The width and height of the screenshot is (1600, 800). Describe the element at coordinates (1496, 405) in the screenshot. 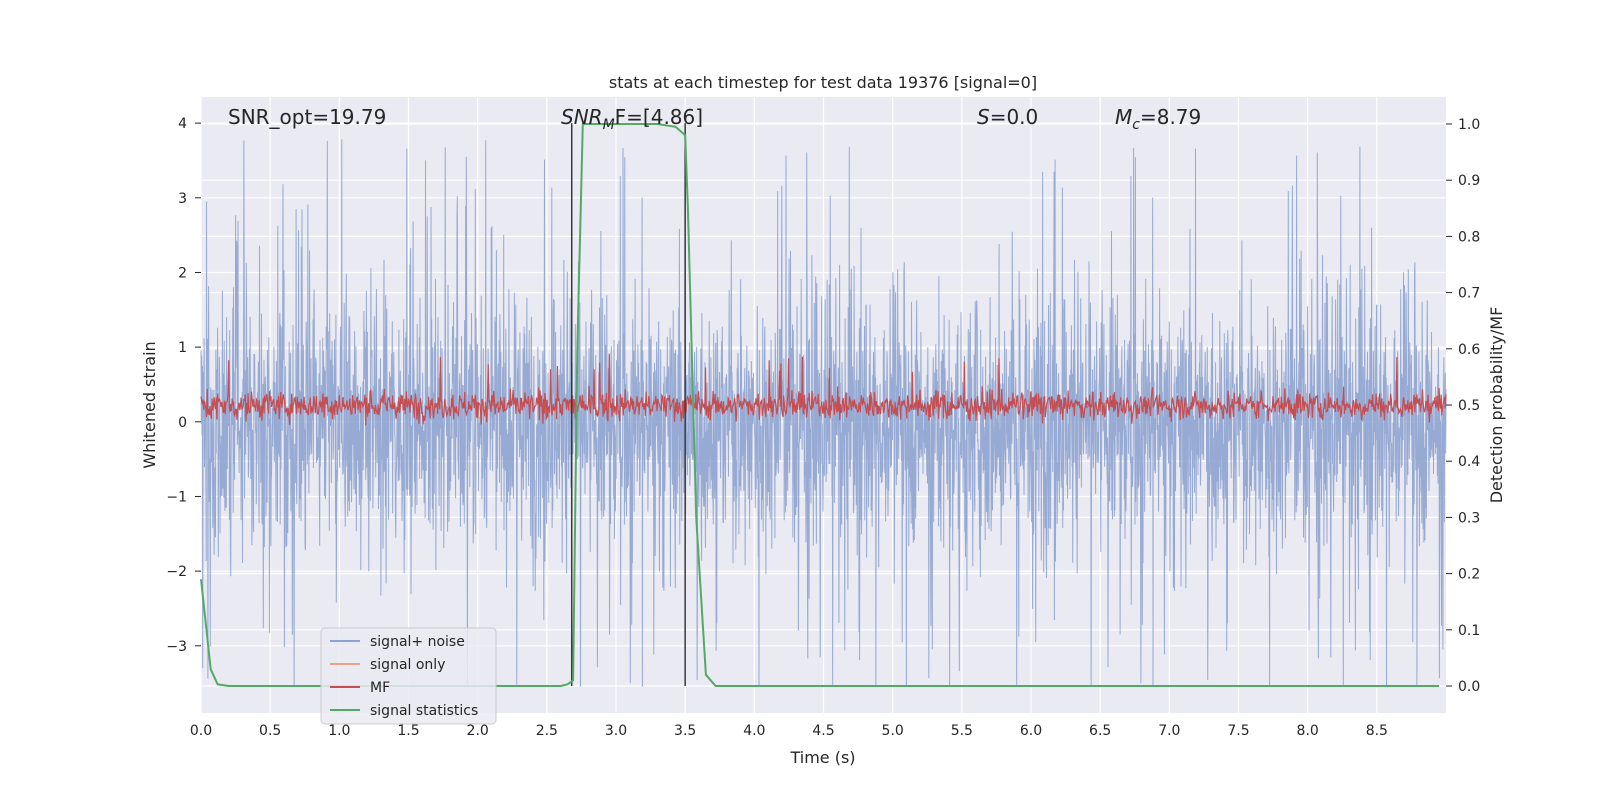

I see `y-right-axis-label: Detection probability/MF` at that location.